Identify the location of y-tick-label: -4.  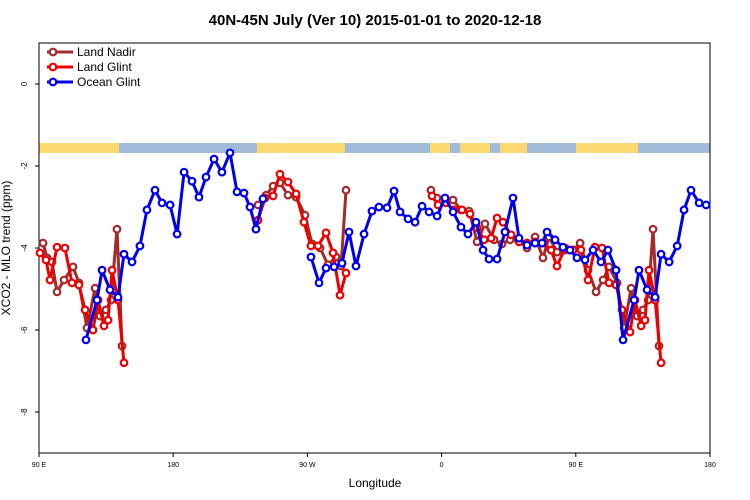
(24, 248).